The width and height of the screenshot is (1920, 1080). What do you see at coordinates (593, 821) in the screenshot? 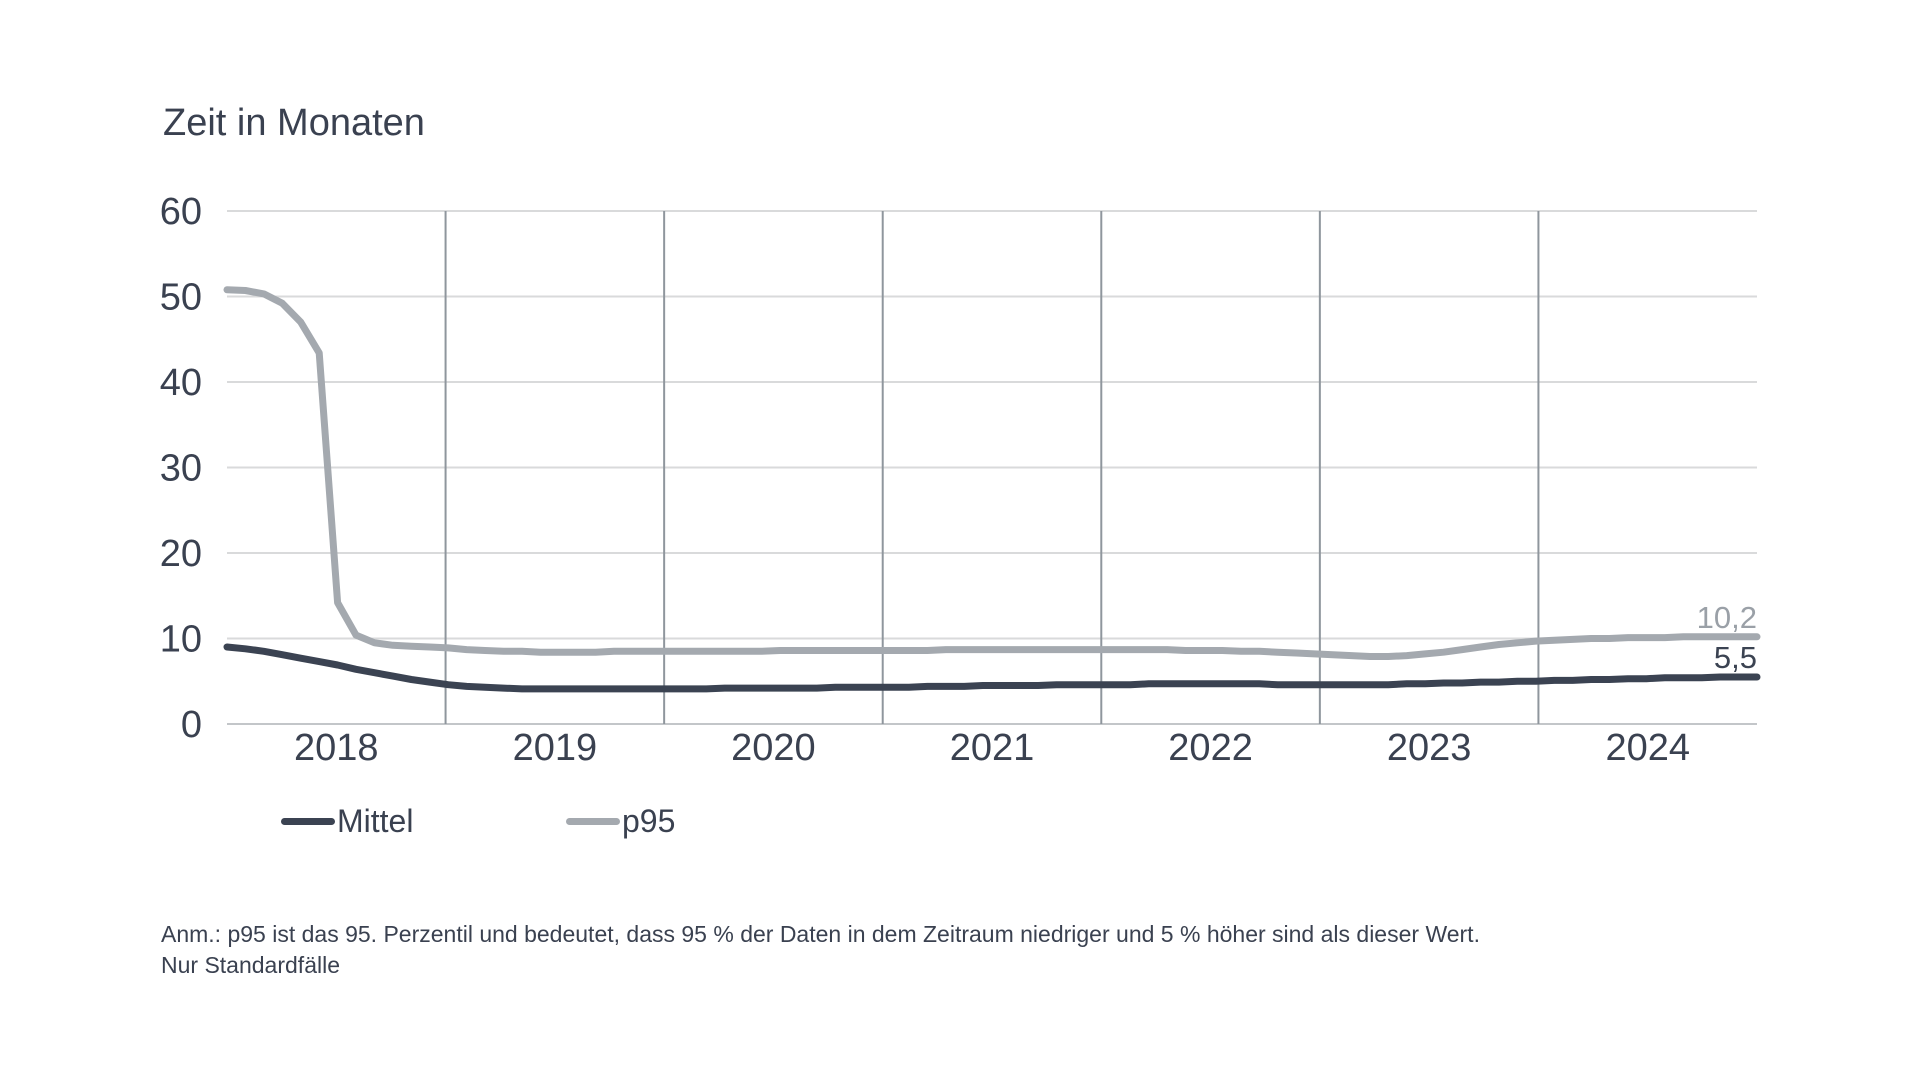
I see `p95-line-swatch` at bounding box center [593, 821].